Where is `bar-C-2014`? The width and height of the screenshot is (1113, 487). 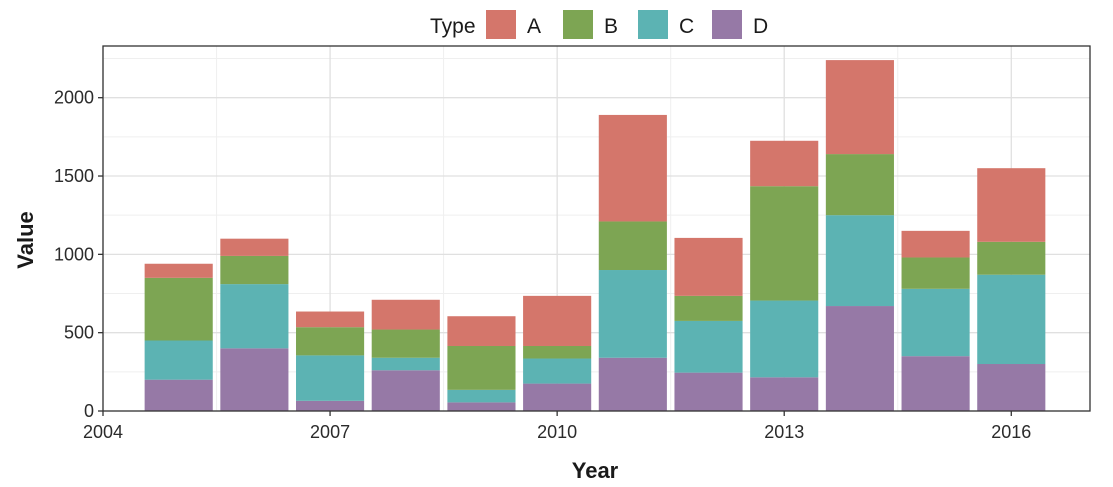
bar-C-2014 is located at coordinates (859, 261).